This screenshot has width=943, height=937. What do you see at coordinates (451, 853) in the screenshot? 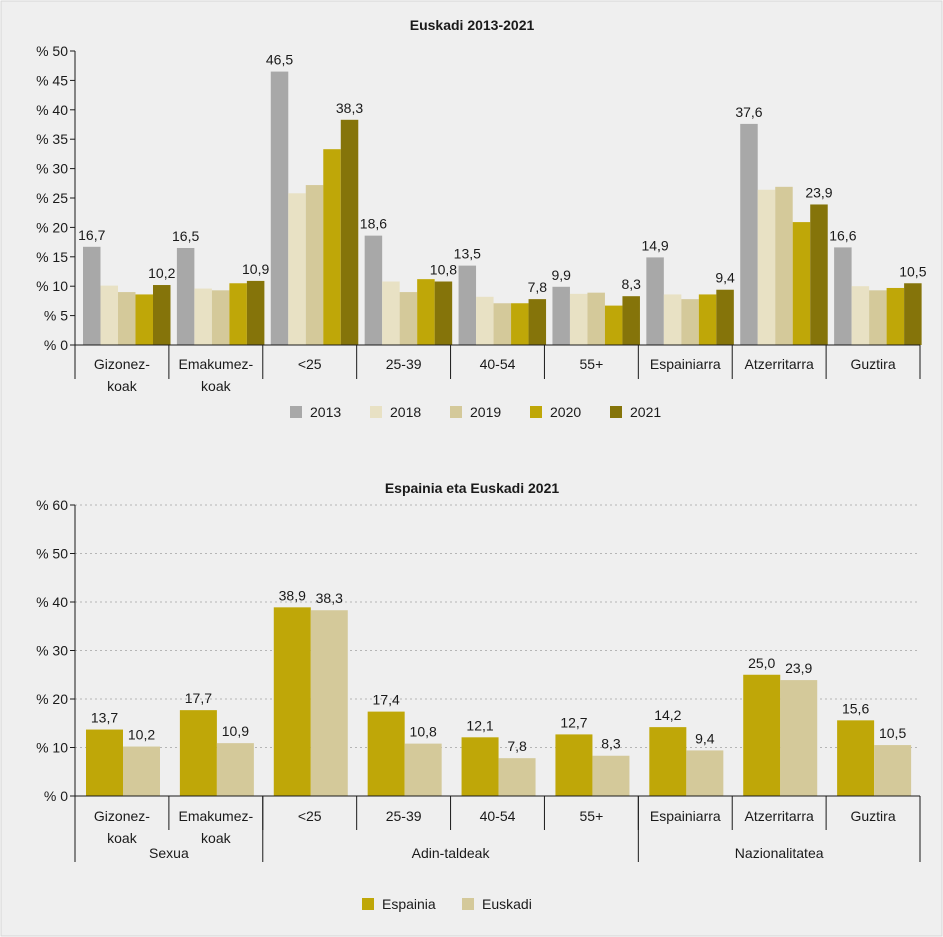
I see `group-label: Adin-taldeak` at bounding box center [451, 853].